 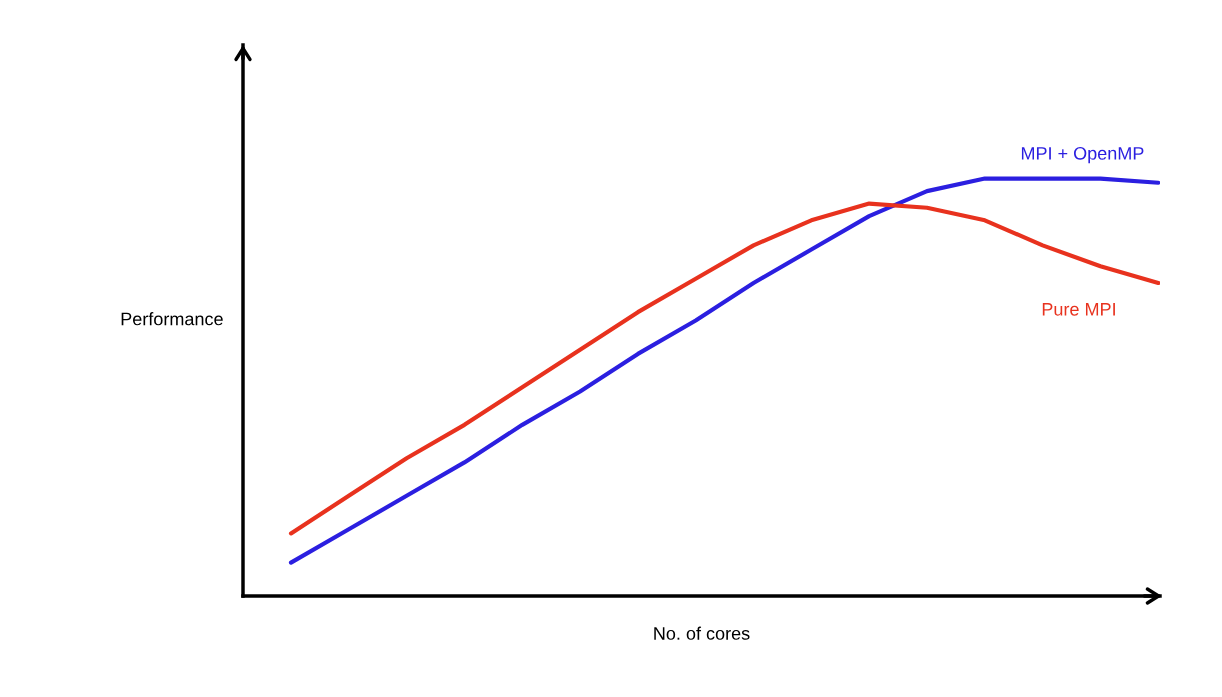 I want to click on series-label: MPI + OpenMP, so click(x=1082, y=155).